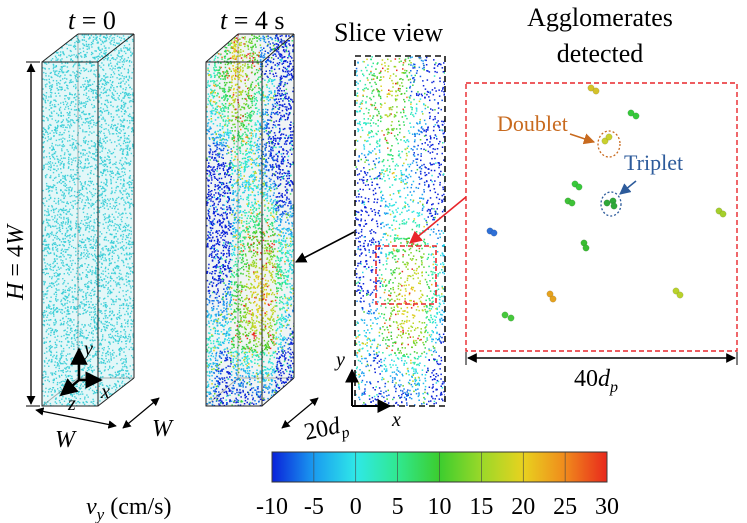  Describe the element at coordinates (163, 429) in the screenshot. I see `depth-label: W` at that location.